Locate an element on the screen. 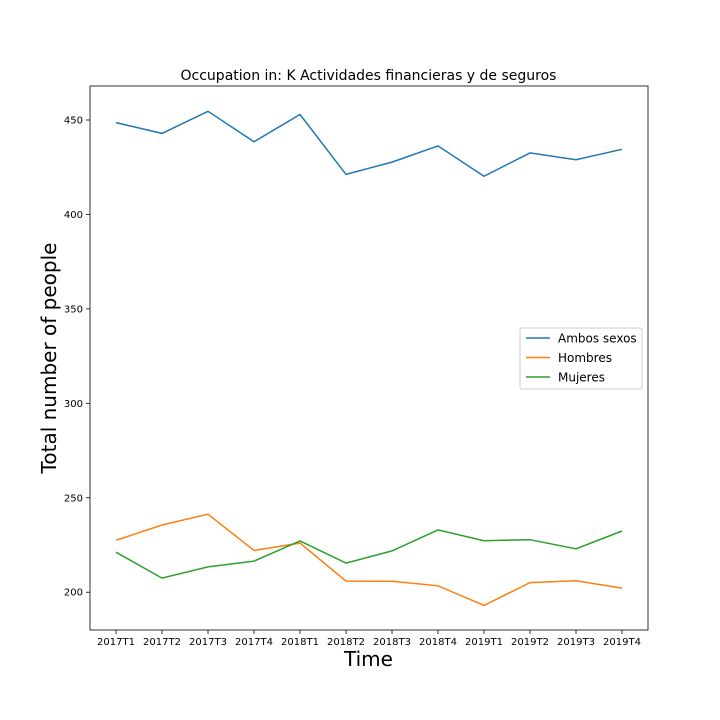 This screenshot has height=720, width=720. legend: Ambos sexos Hombres Mujeres is located at coordinates (581, 358).